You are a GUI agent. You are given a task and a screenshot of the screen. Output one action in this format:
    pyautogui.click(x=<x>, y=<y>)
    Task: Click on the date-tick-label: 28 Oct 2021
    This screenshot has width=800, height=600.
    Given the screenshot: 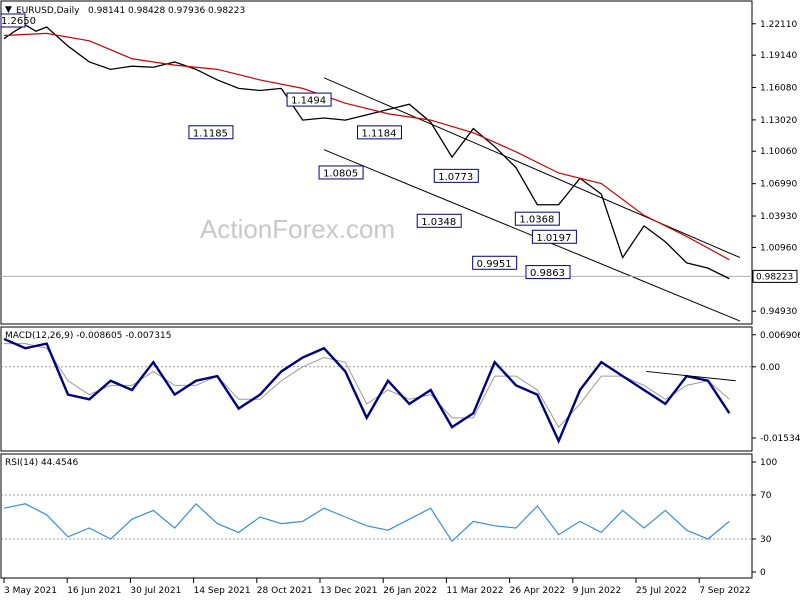 What is the action you would take?
    pyautogui.click(x=285, y=591)
    